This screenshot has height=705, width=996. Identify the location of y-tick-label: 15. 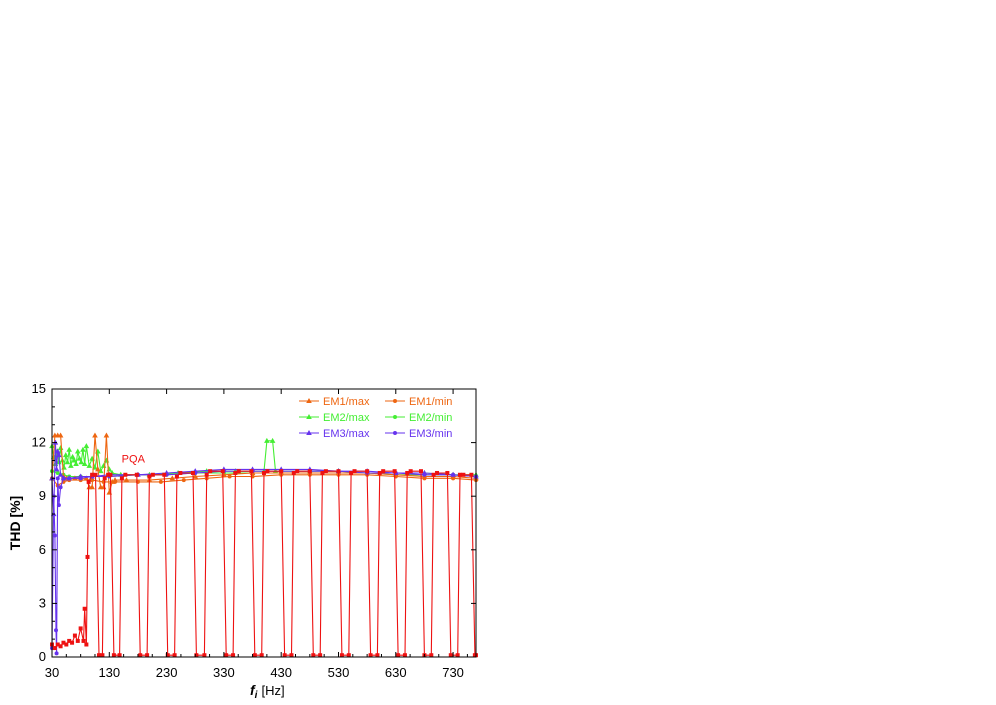
(39, 388).